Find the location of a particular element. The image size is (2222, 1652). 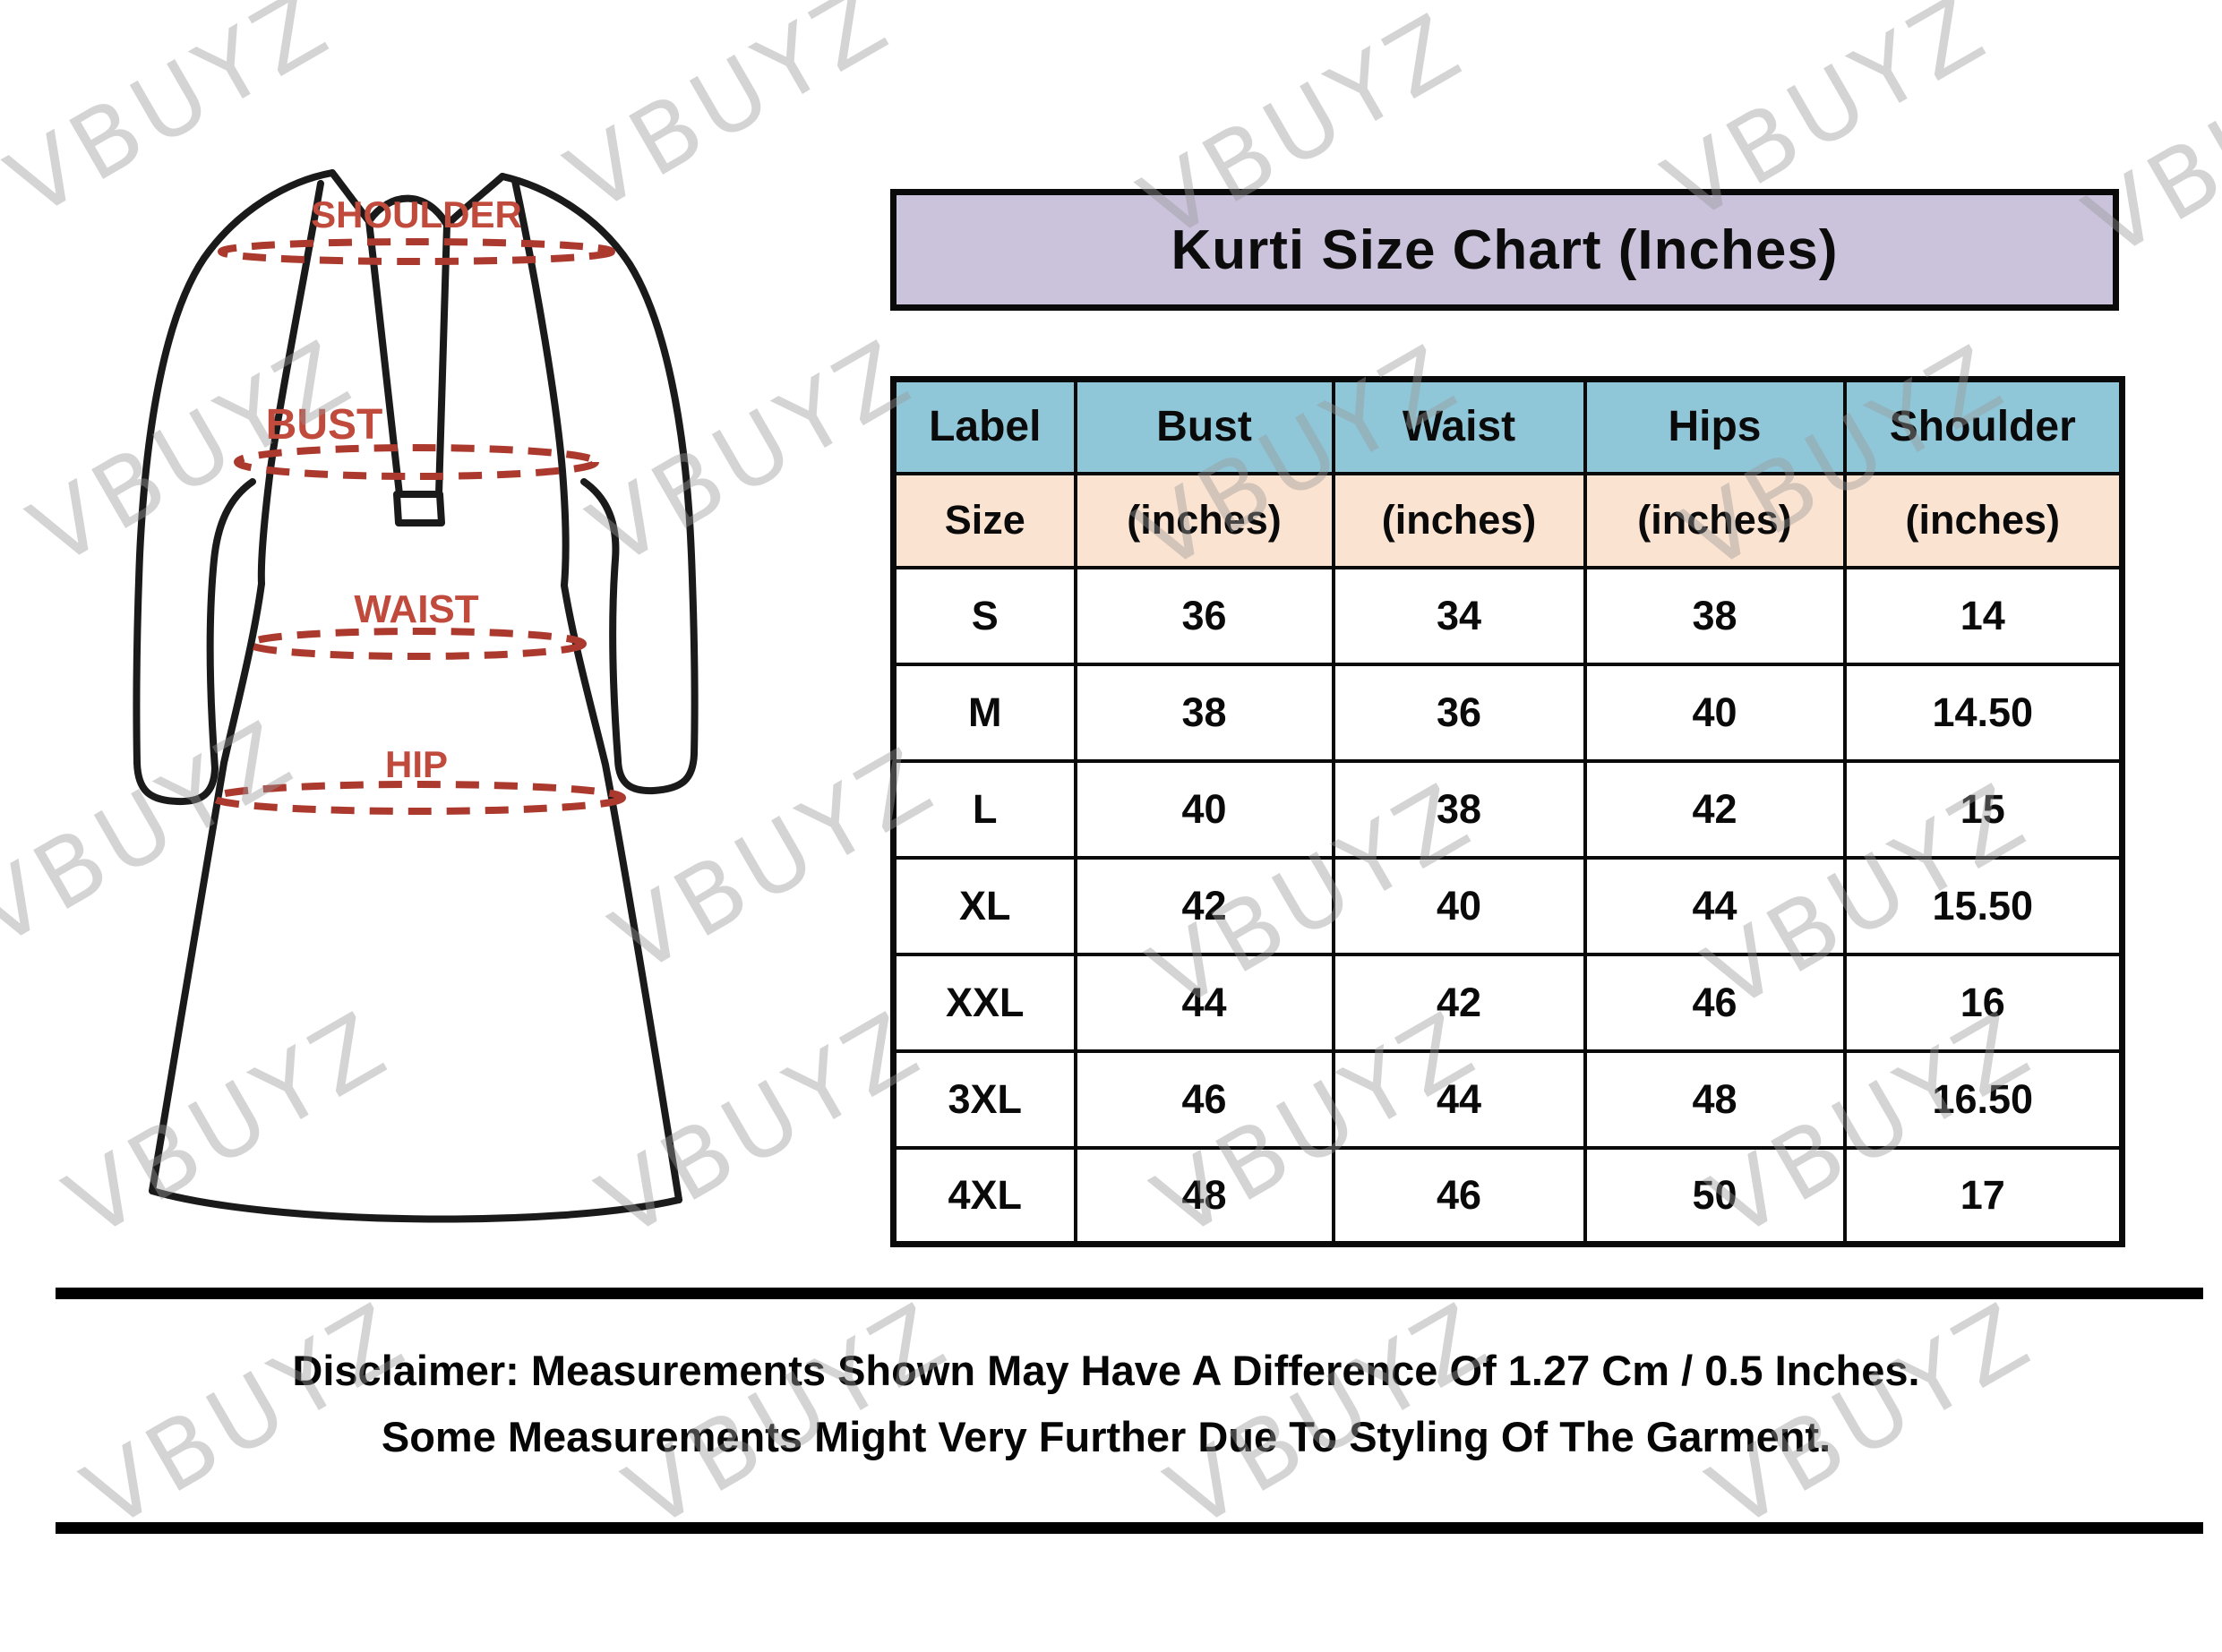

waist-value: 34 is located at coordinates (1459, 615).